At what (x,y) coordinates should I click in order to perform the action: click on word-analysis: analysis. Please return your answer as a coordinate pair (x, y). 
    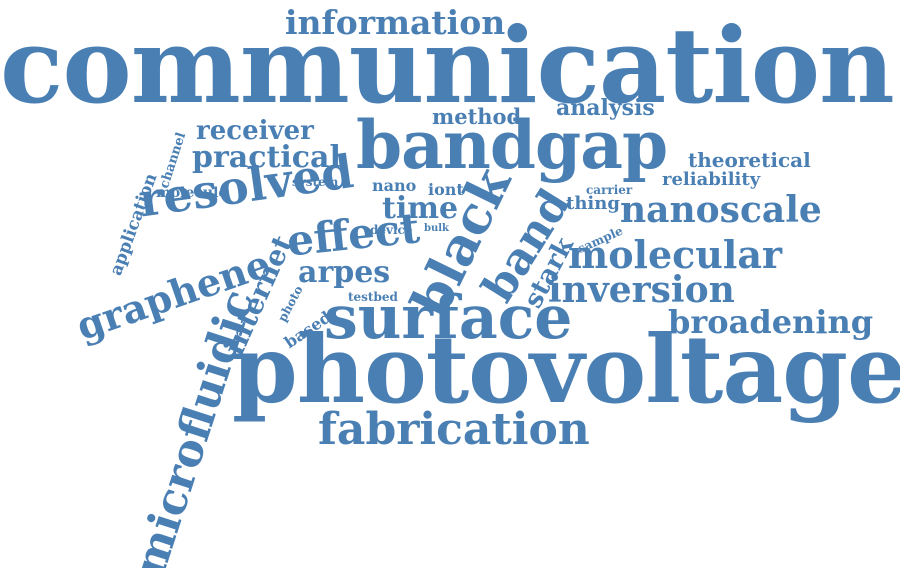
    Looking at the image, I should click on (605, 108).